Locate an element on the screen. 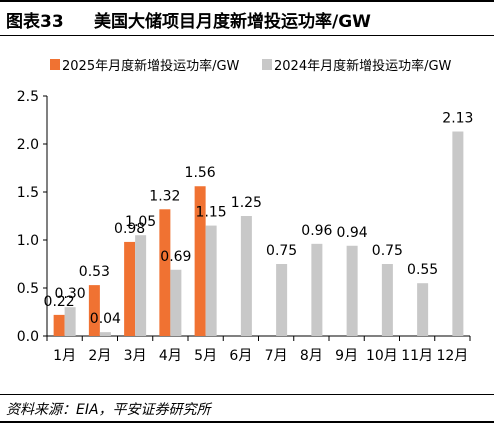 This screenshot has width=494, height=423. source-bar: 资料来源：EIA，平安证券研究所 is located at coordinates (247, 408).